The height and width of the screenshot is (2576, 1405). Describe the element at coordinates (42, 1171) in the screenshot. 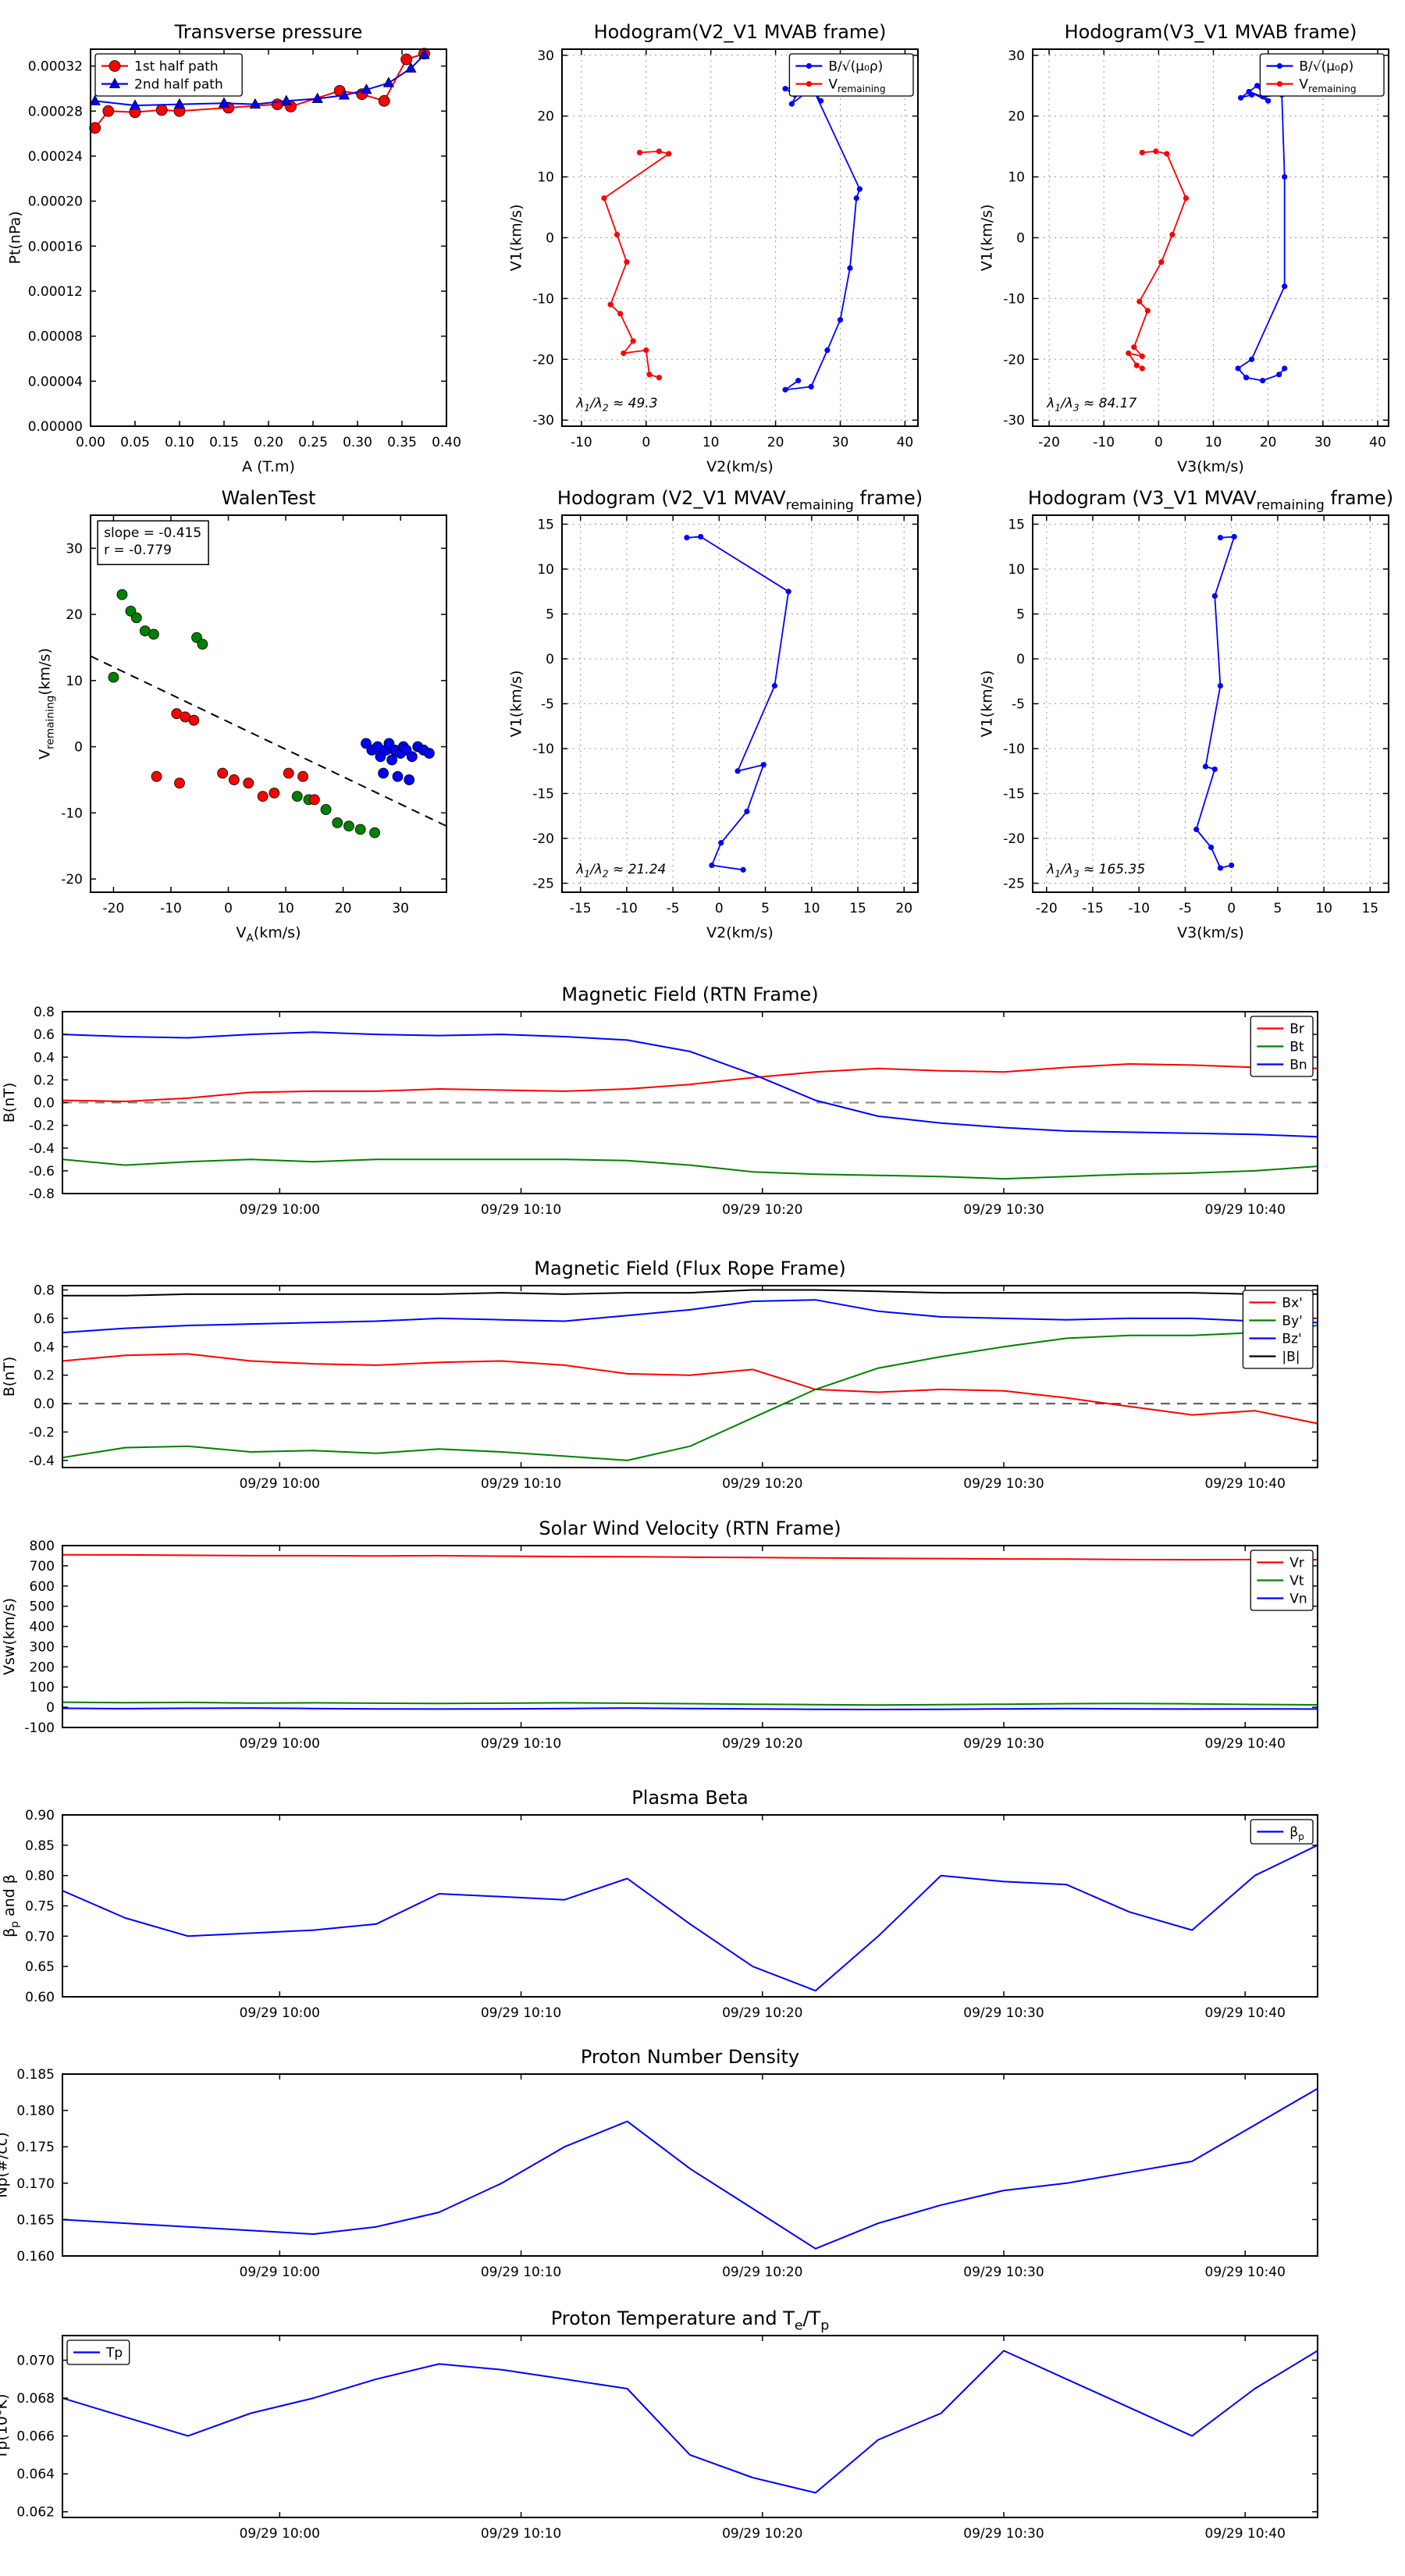

I see `svg-text: -0.6` at that location.